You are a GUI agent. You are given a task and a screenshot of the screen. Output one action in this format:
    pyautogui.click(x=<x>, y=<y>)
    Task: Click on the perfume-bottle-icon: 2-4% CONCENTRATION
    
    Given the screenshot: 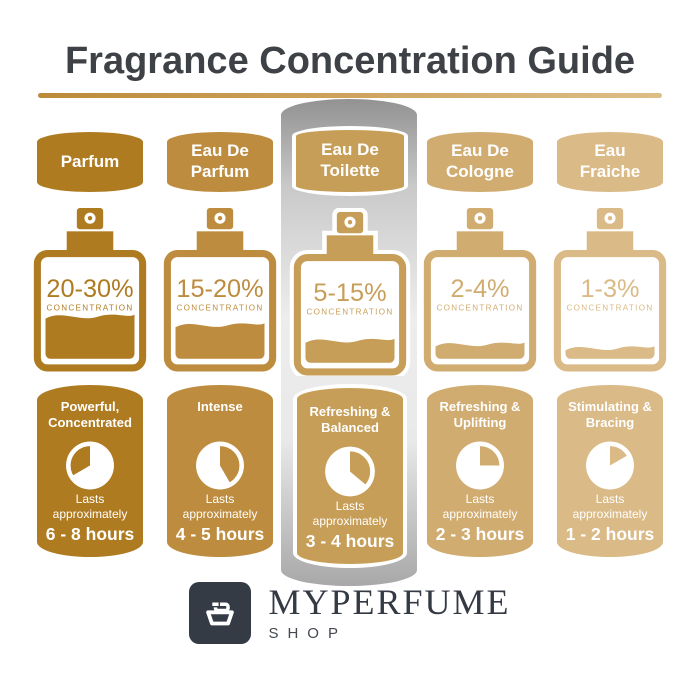 What is the action you would take?
    pyautogui.click(x=480, y=290)
    